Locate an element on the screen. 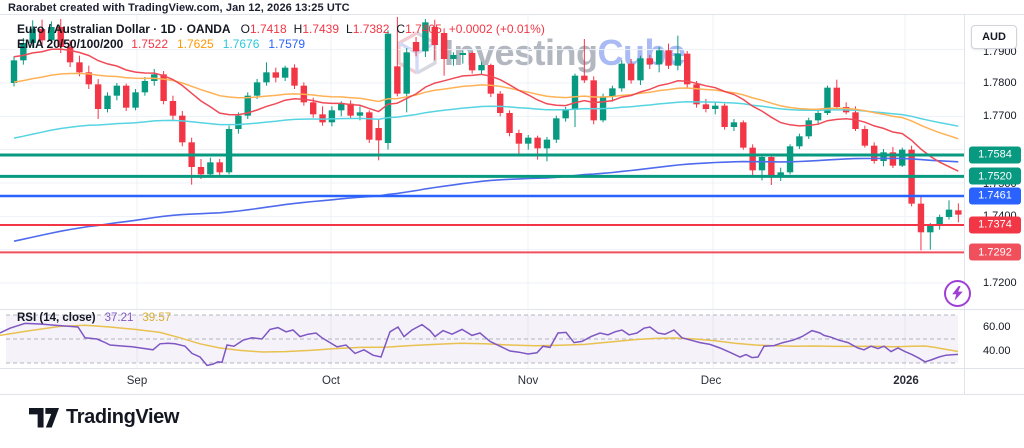 Image resolution: width=1024 pixels, height=448 pixels. rsi-value: 37.21 is located at coordinates (119, 318).